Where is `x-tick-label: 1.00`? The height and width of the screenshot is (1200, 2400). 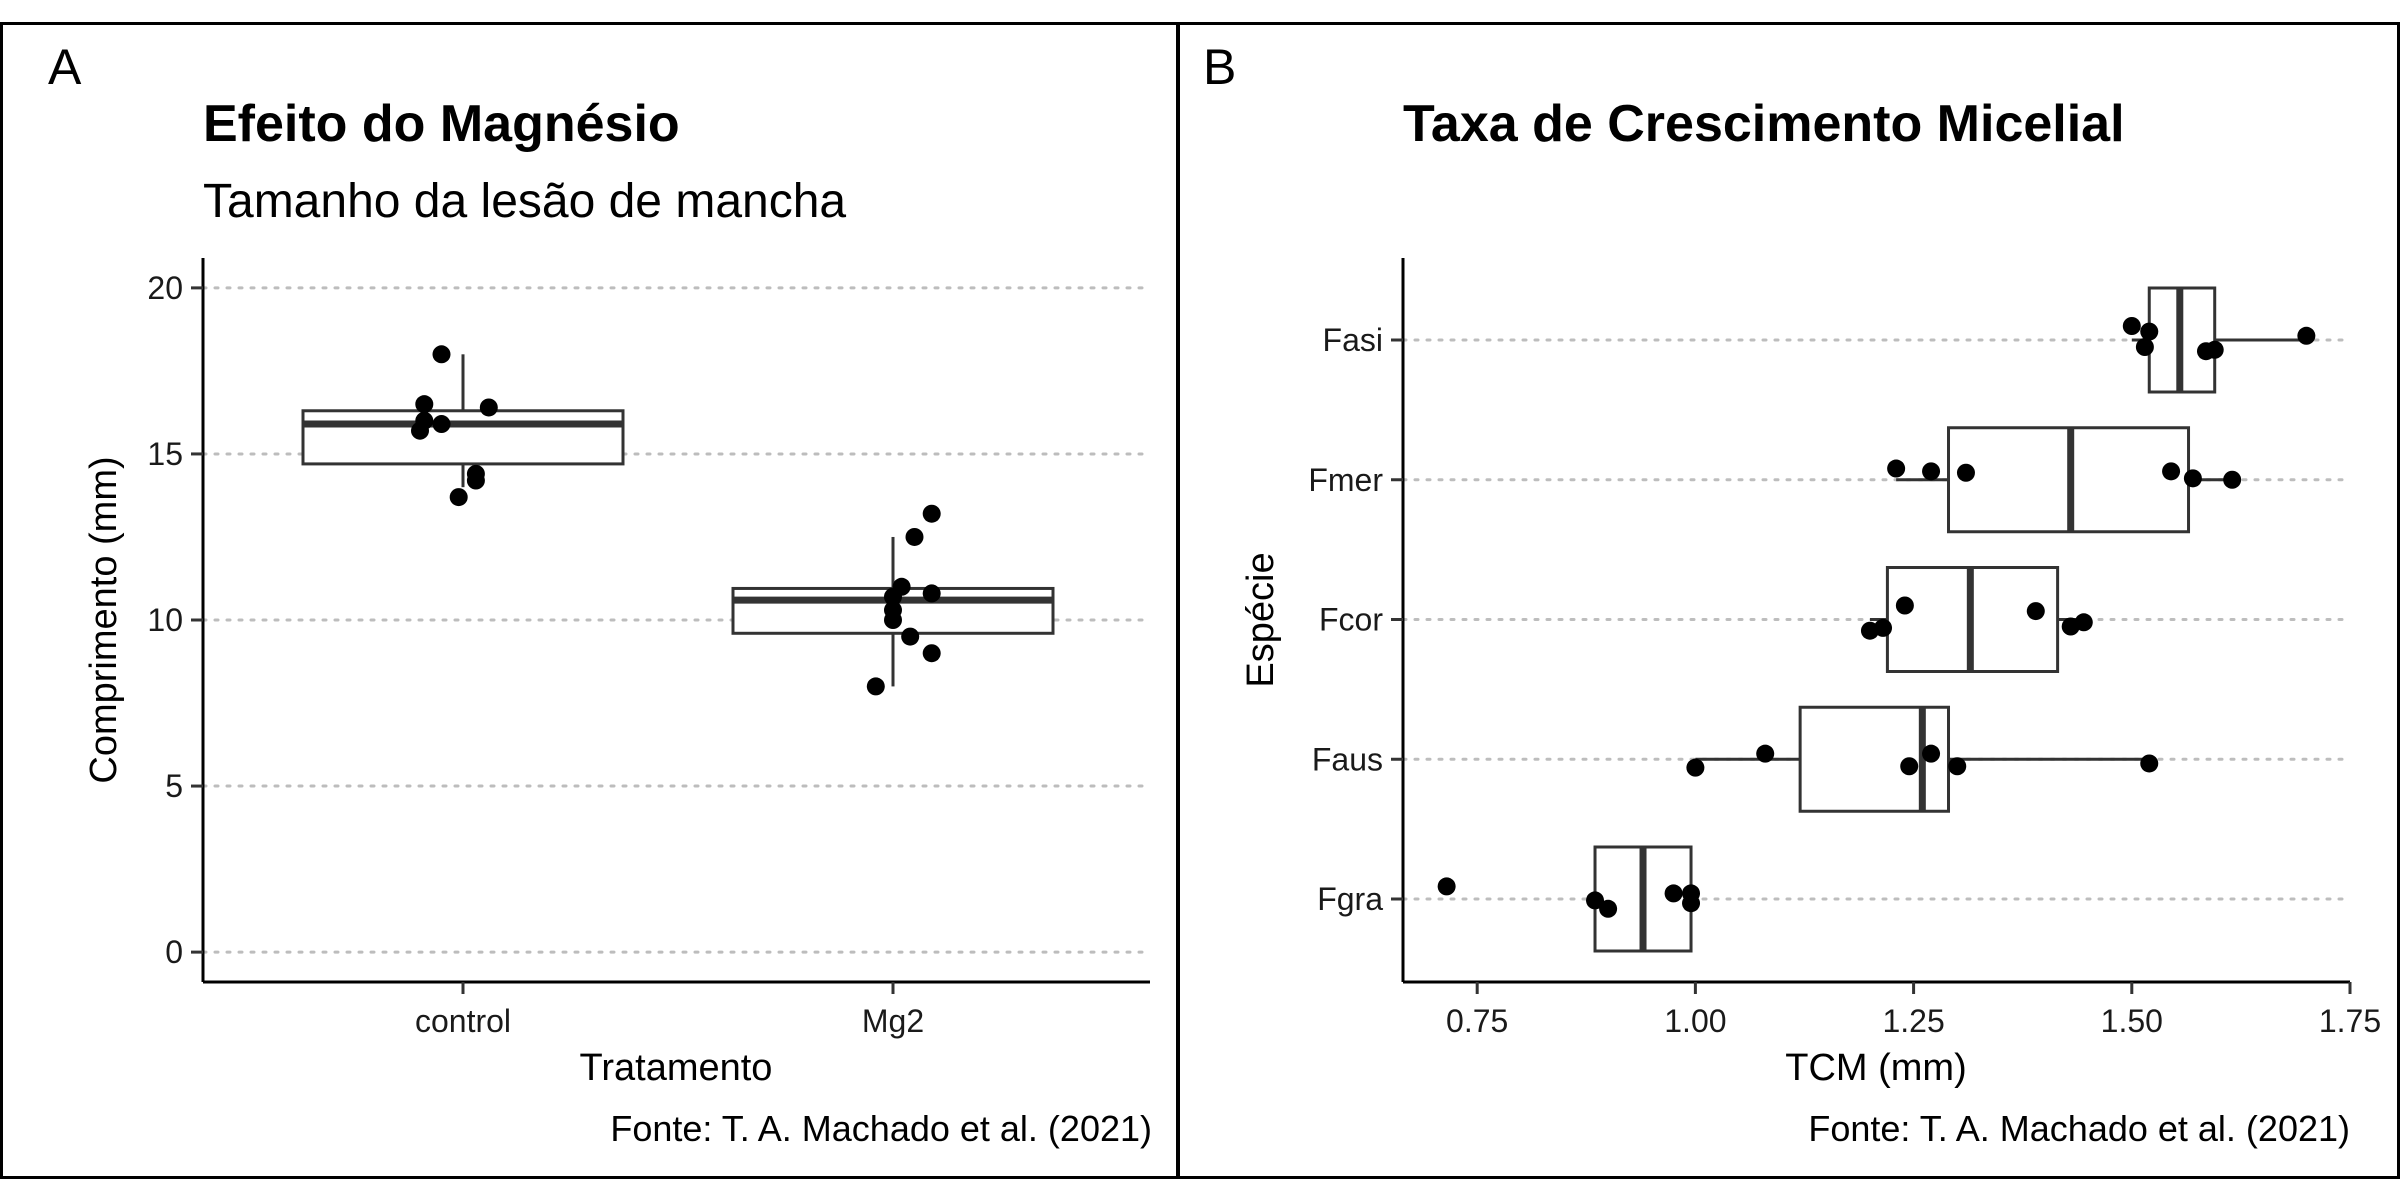 x-tick-label: 1.00 is located at coordinates (1695, 1021).